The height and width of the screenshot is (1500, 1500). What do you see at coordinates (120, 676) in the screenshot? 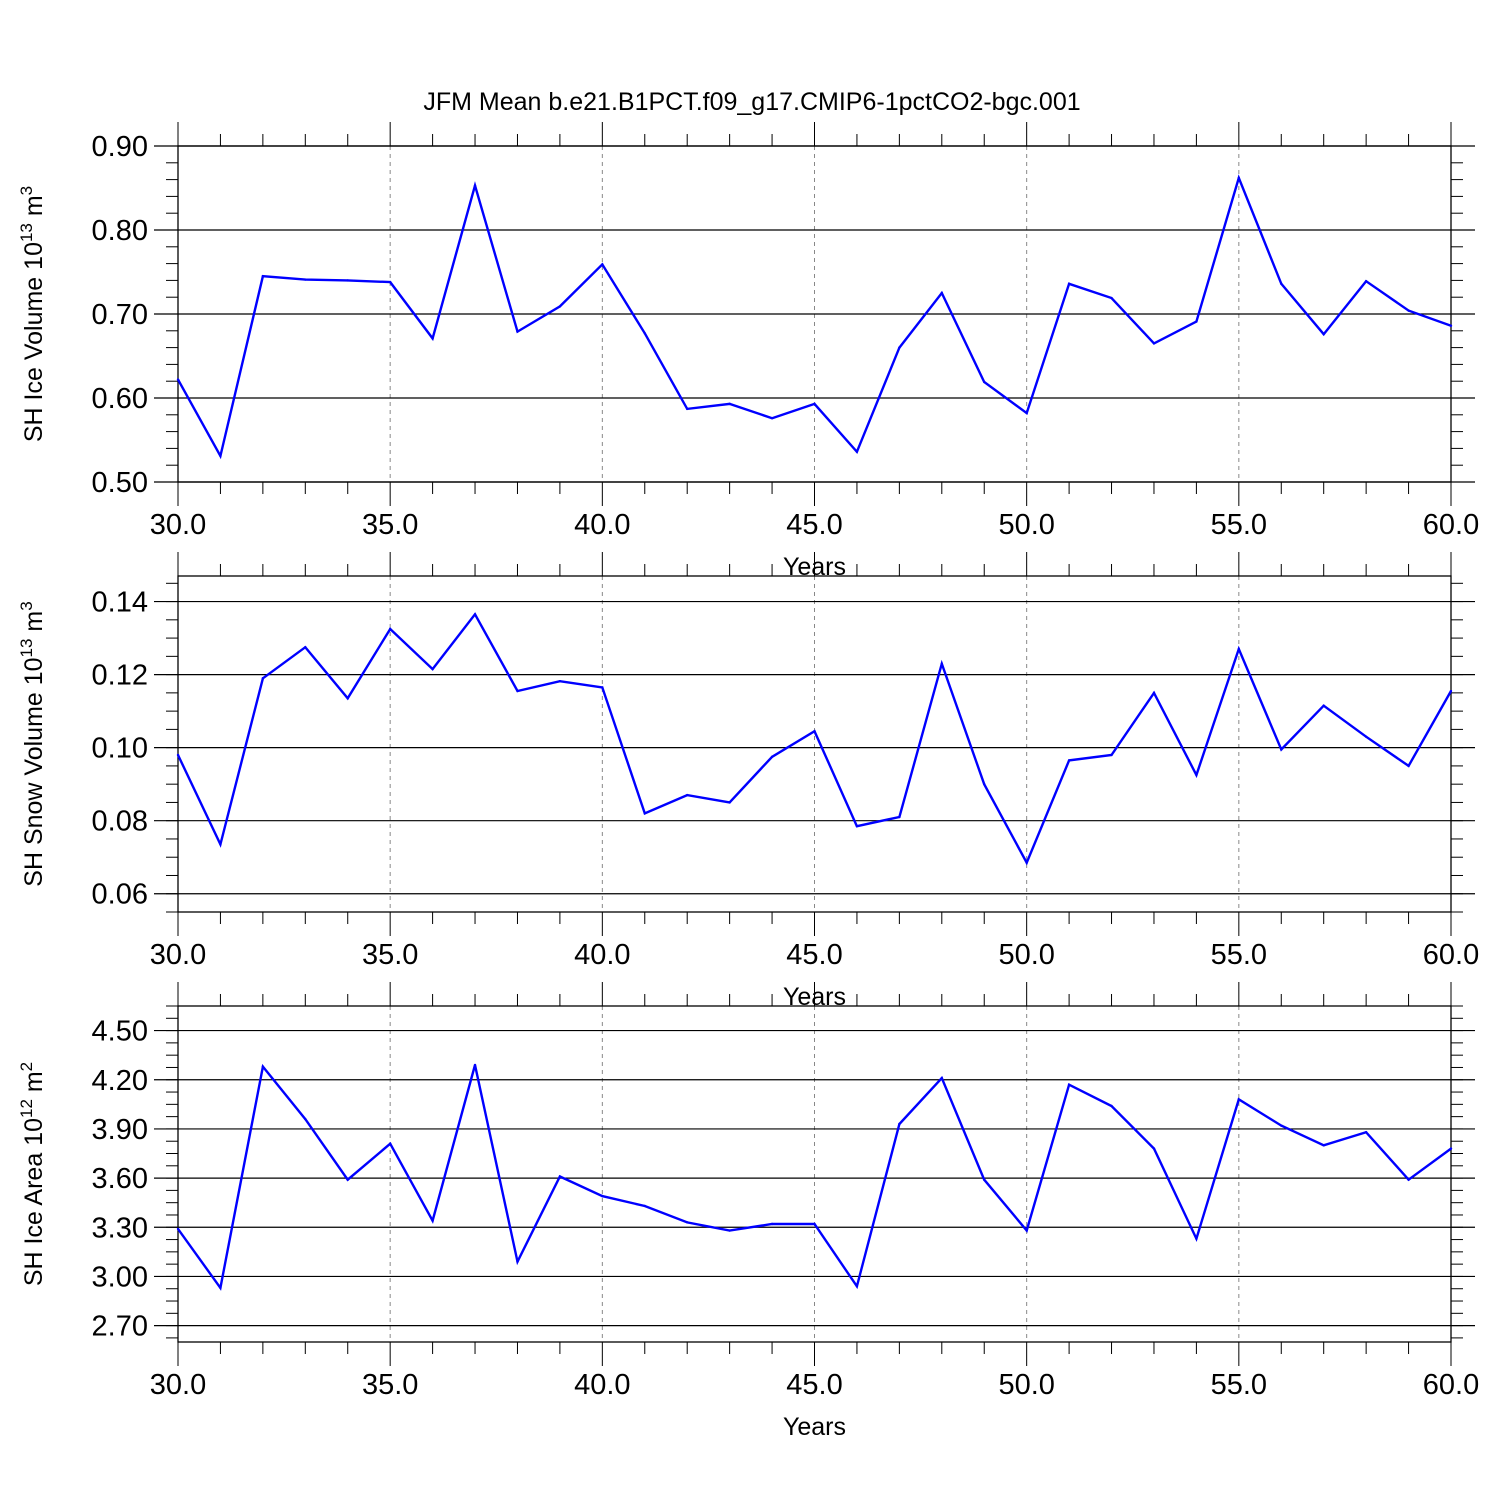
I see `y-tick-label: 0.12` at bounding box center [120, 676].